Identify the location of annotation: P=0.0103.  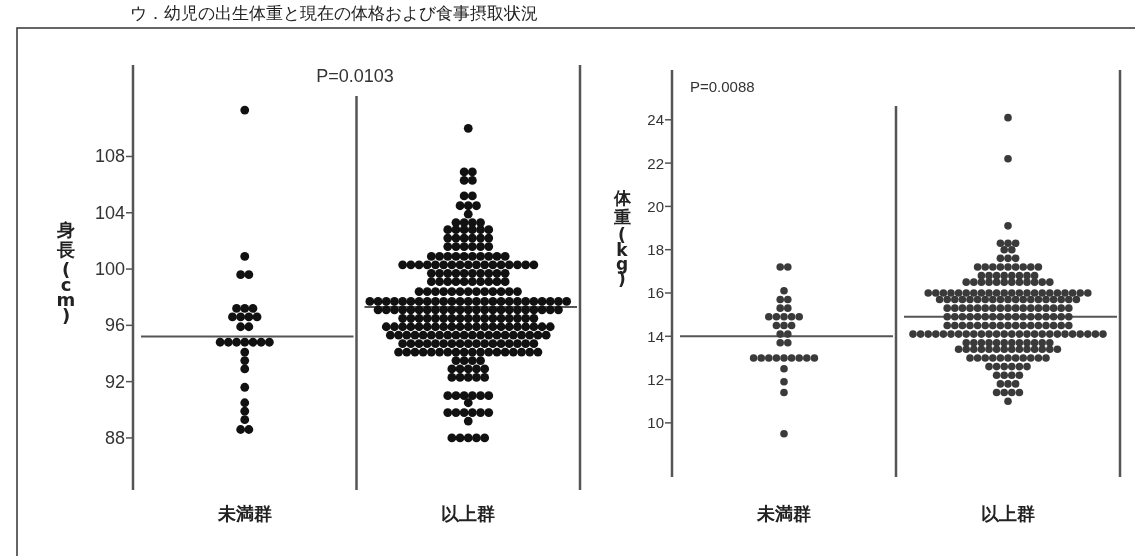
(355, 76).